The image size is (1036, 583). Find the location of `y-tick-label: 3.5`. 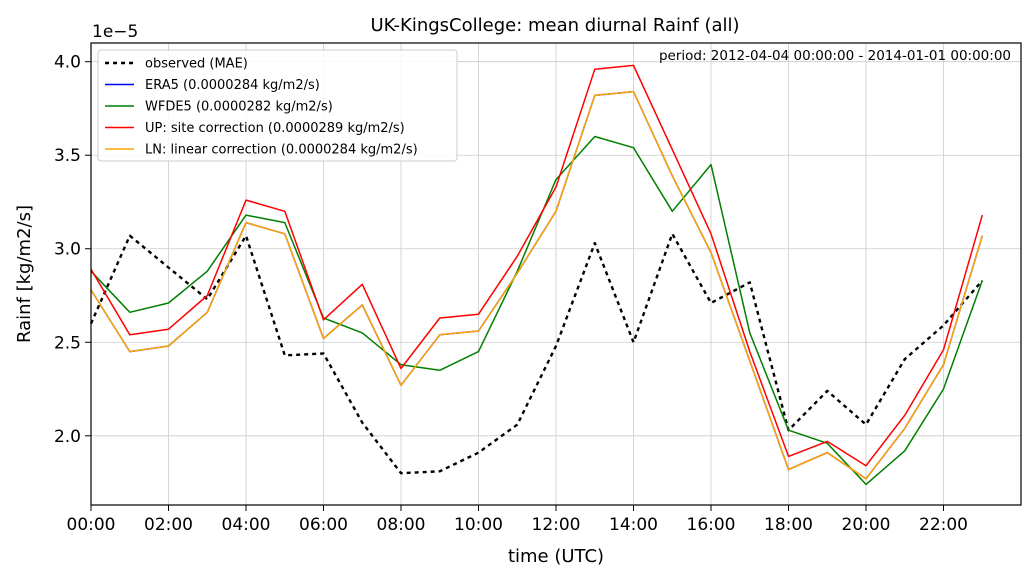

y-tick-label: 3.5 is located at coordinates (67, 156).